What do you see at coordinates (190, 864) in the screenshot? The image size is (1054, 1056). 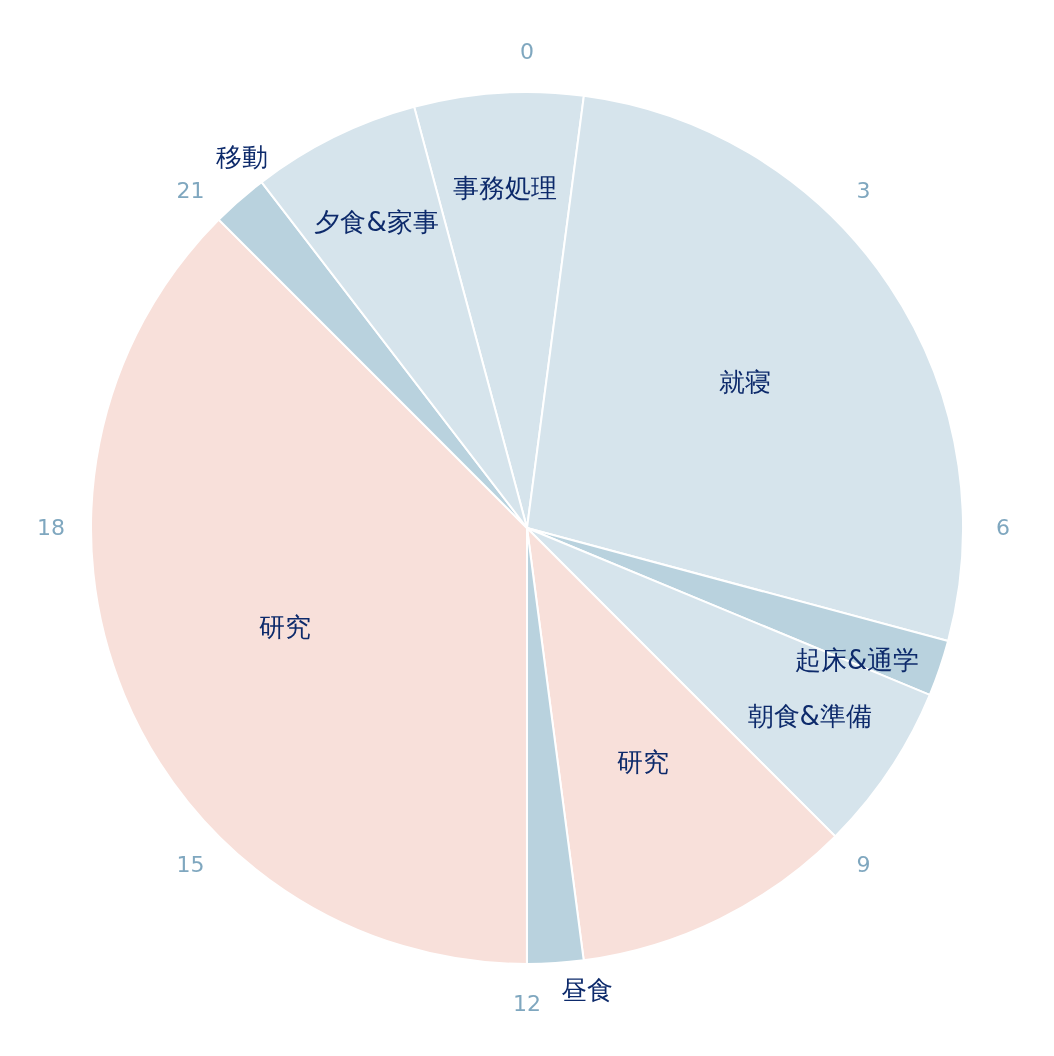 I see `text: 15` at bounding box center [190, 864].